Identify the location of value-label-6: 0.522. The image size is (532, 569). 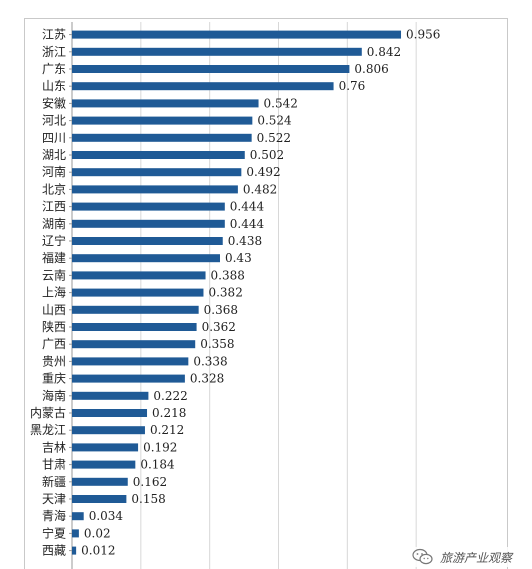
(274, 138).